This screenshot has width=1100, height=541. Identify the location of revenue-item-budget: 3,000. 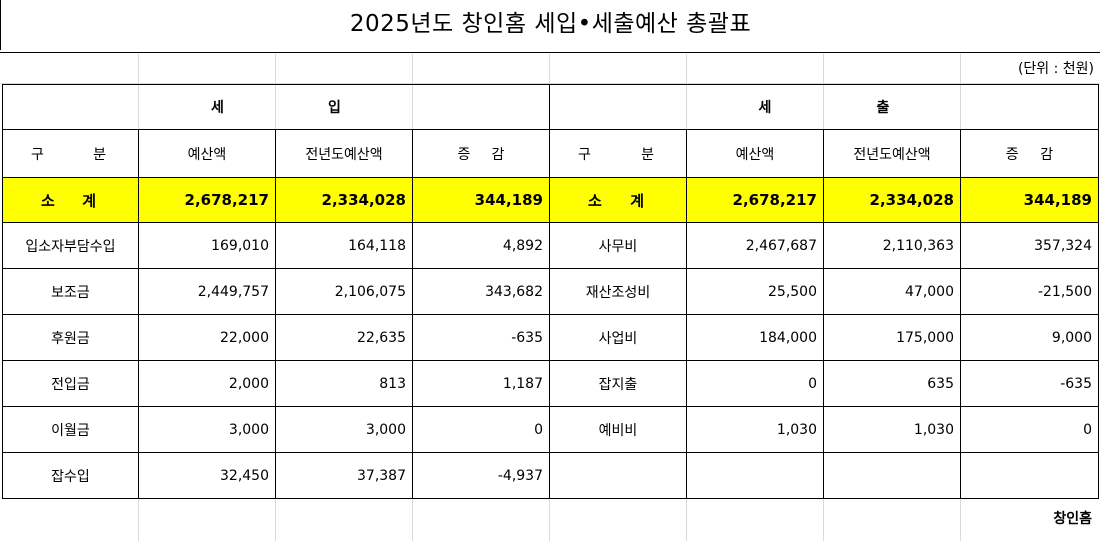
(207, 429).